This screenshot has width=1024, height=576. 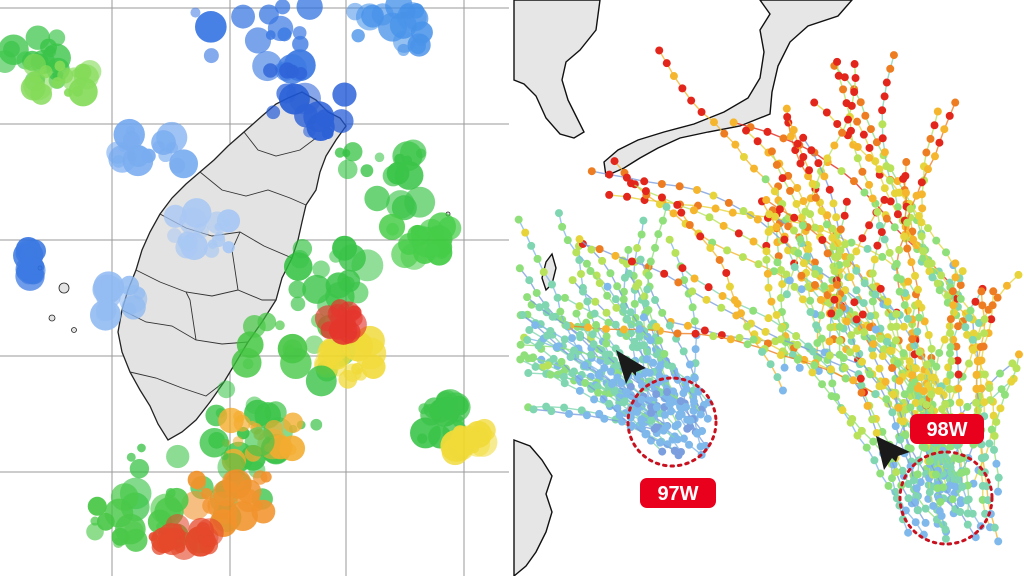 What do you see at coordinates (244, 272) in the screenshot?
I see `small-islands` at bounding box center [244, 272].